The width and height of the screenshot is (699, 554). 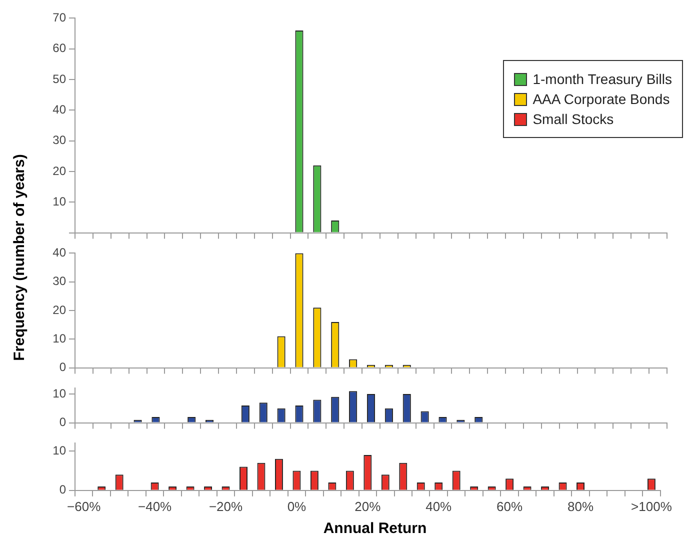 I want to click on x-tick-label: 0%, so click(x=297, y=506).